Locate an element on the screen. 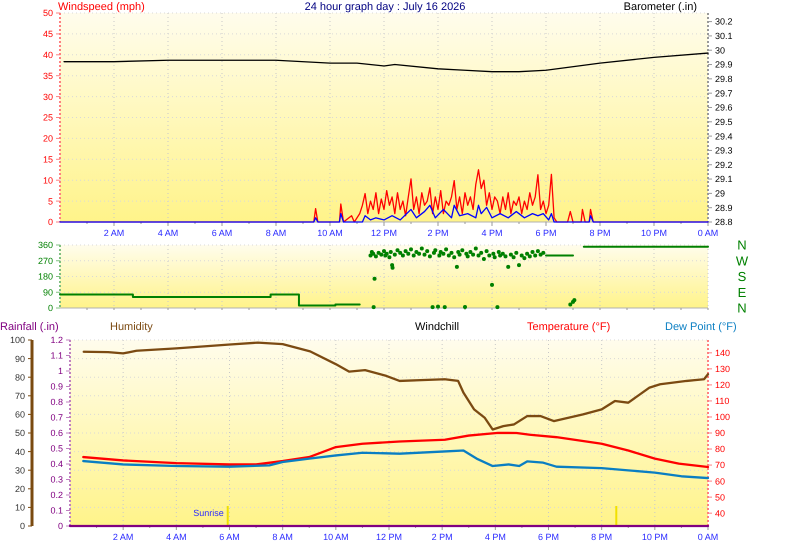 The image size is (798, 554). y2-tick-label: 0.4 is located at coordinates (56, 464).